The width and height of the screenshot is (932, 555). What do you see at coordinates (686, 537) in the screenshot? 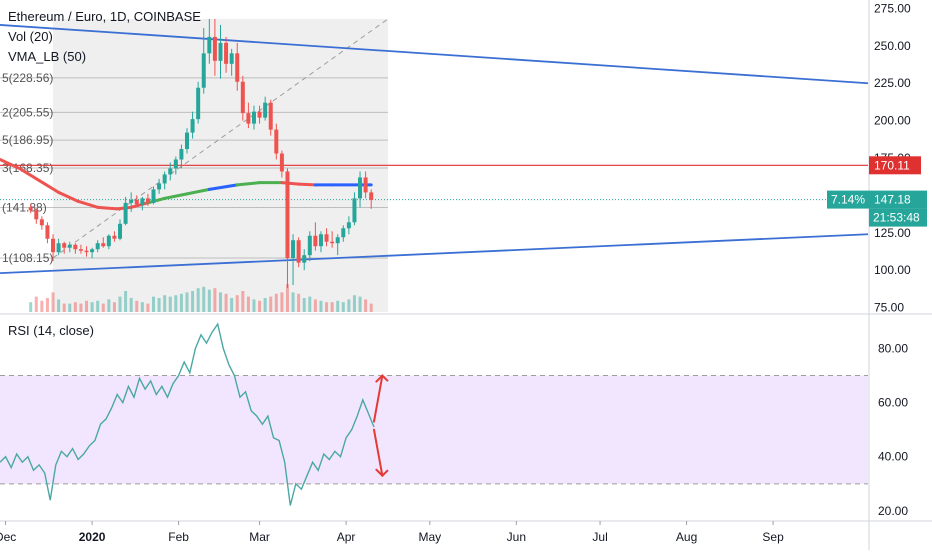
I see `time-tick-label: Aug` at bounding box center [686, 537].